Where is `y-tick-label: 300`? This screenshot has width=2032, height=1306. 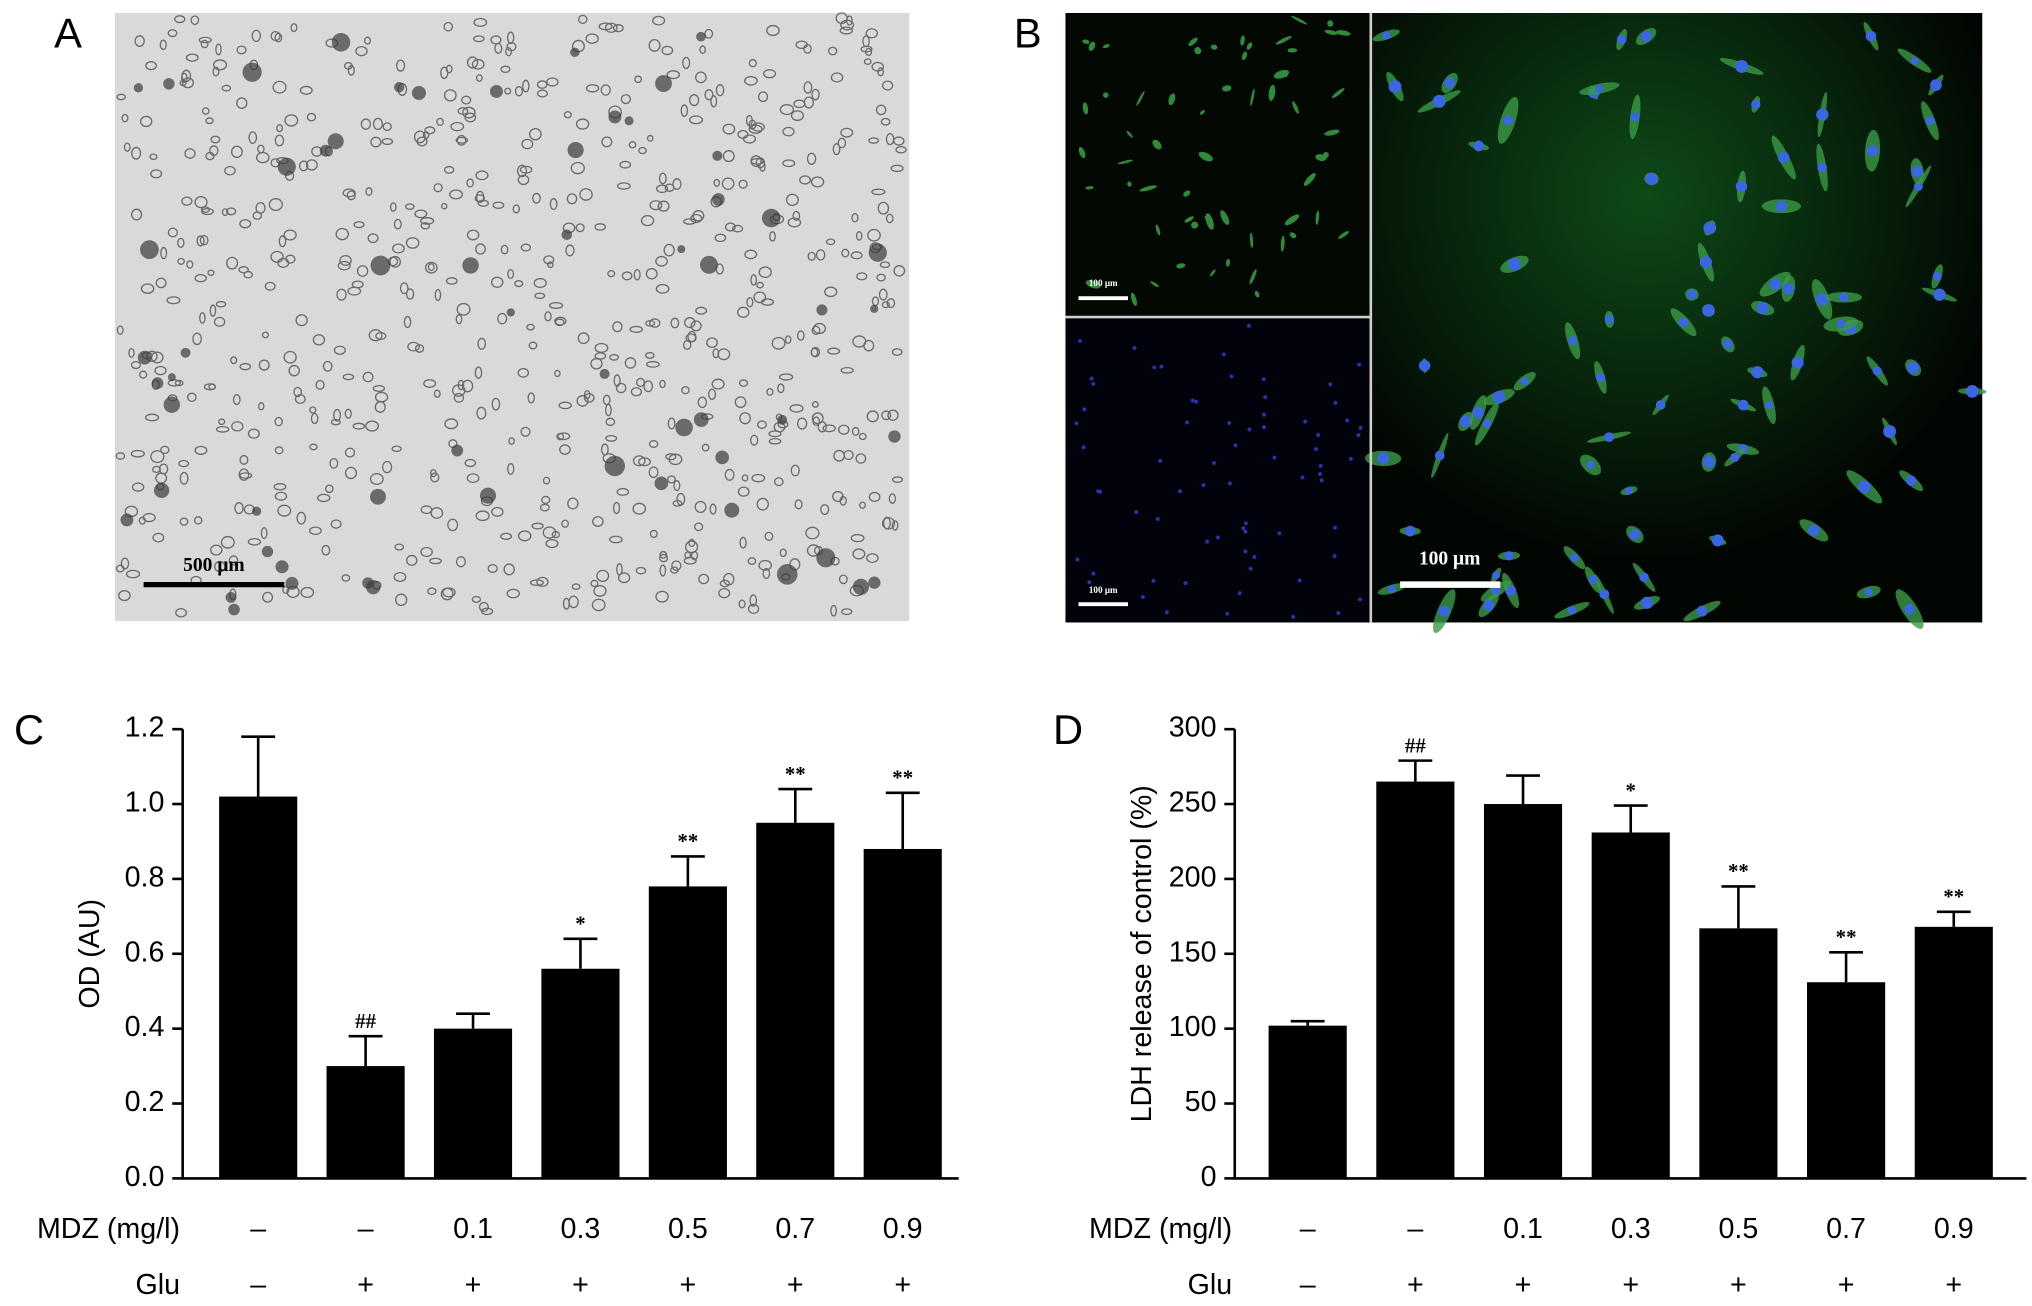 y-tick-label: 300 is located at coordinates (1193, 728).